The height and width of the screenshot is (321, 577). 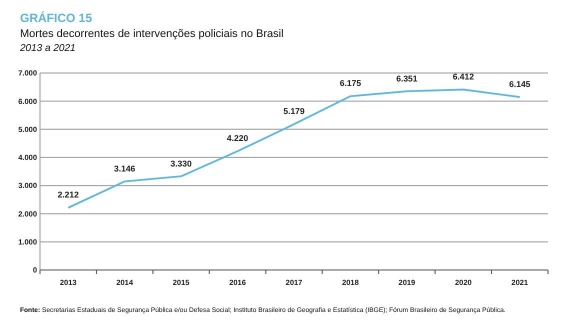 What do you see at coordinates (47, 48) in the screenshot?
I see `text: 2013 a 2021` at bounding box center [47, 48].